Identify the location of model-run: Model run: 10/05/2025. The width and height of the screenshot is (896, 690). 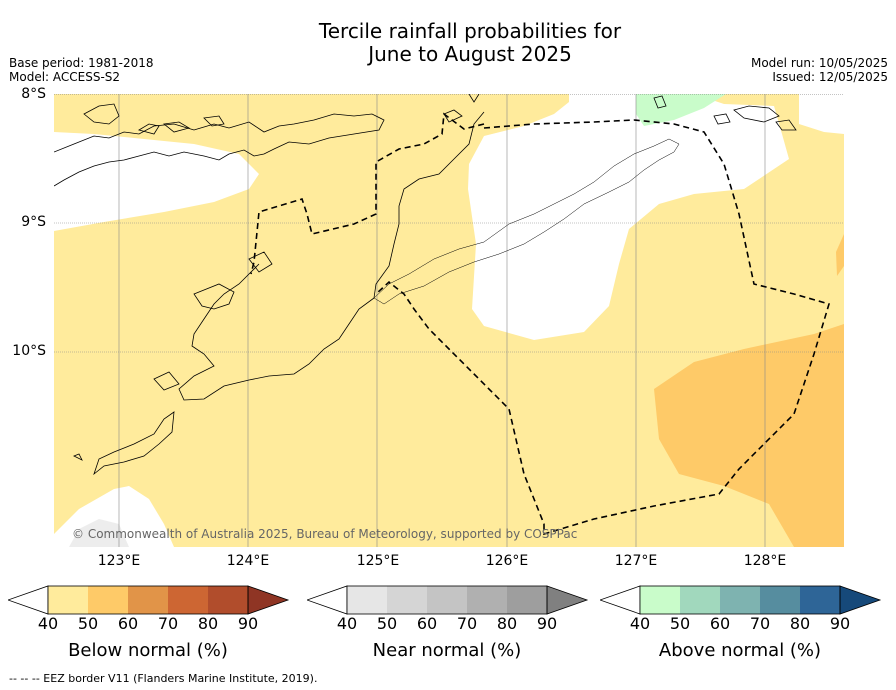
(819, 63).